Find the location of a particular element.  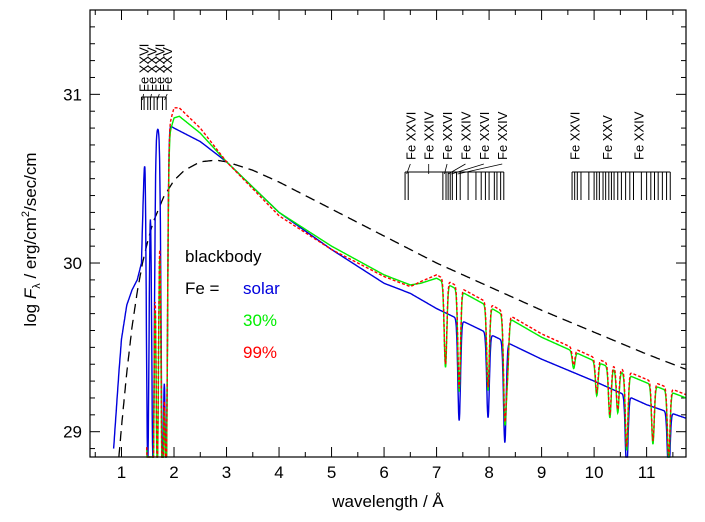

y-label-units: / erg/cm is located at coordinates (30, 250).